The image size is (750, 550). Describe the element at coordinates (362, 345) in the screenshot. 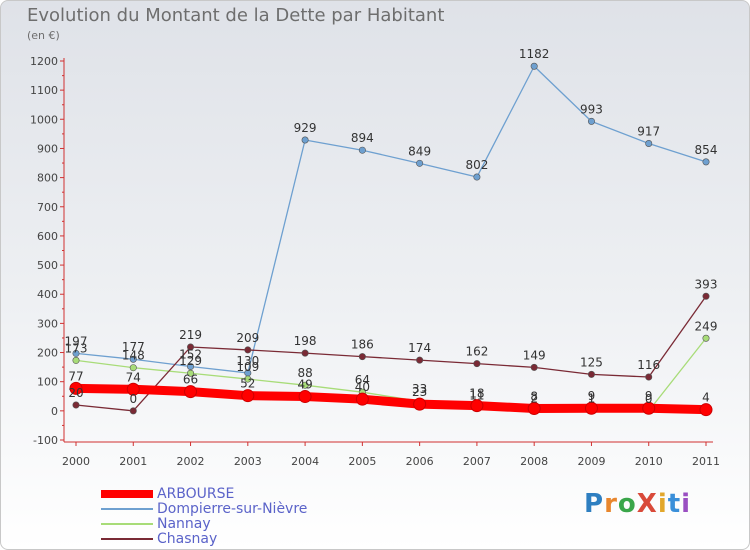

I see `data-label-3: 186` at that location.